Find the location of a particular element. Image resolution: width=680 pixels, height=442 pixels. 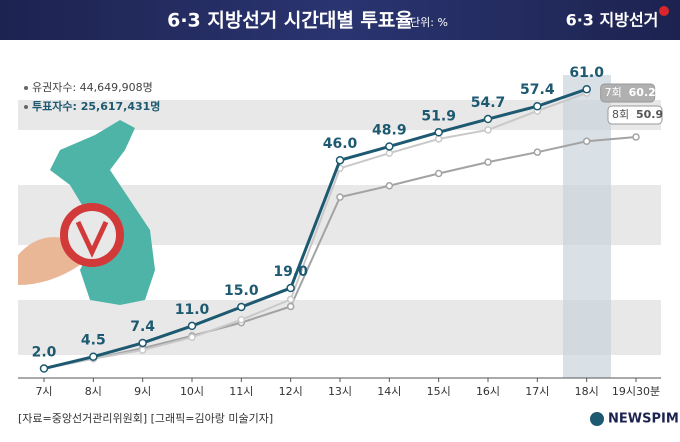

header-bar is located at coordinates (340, 20).